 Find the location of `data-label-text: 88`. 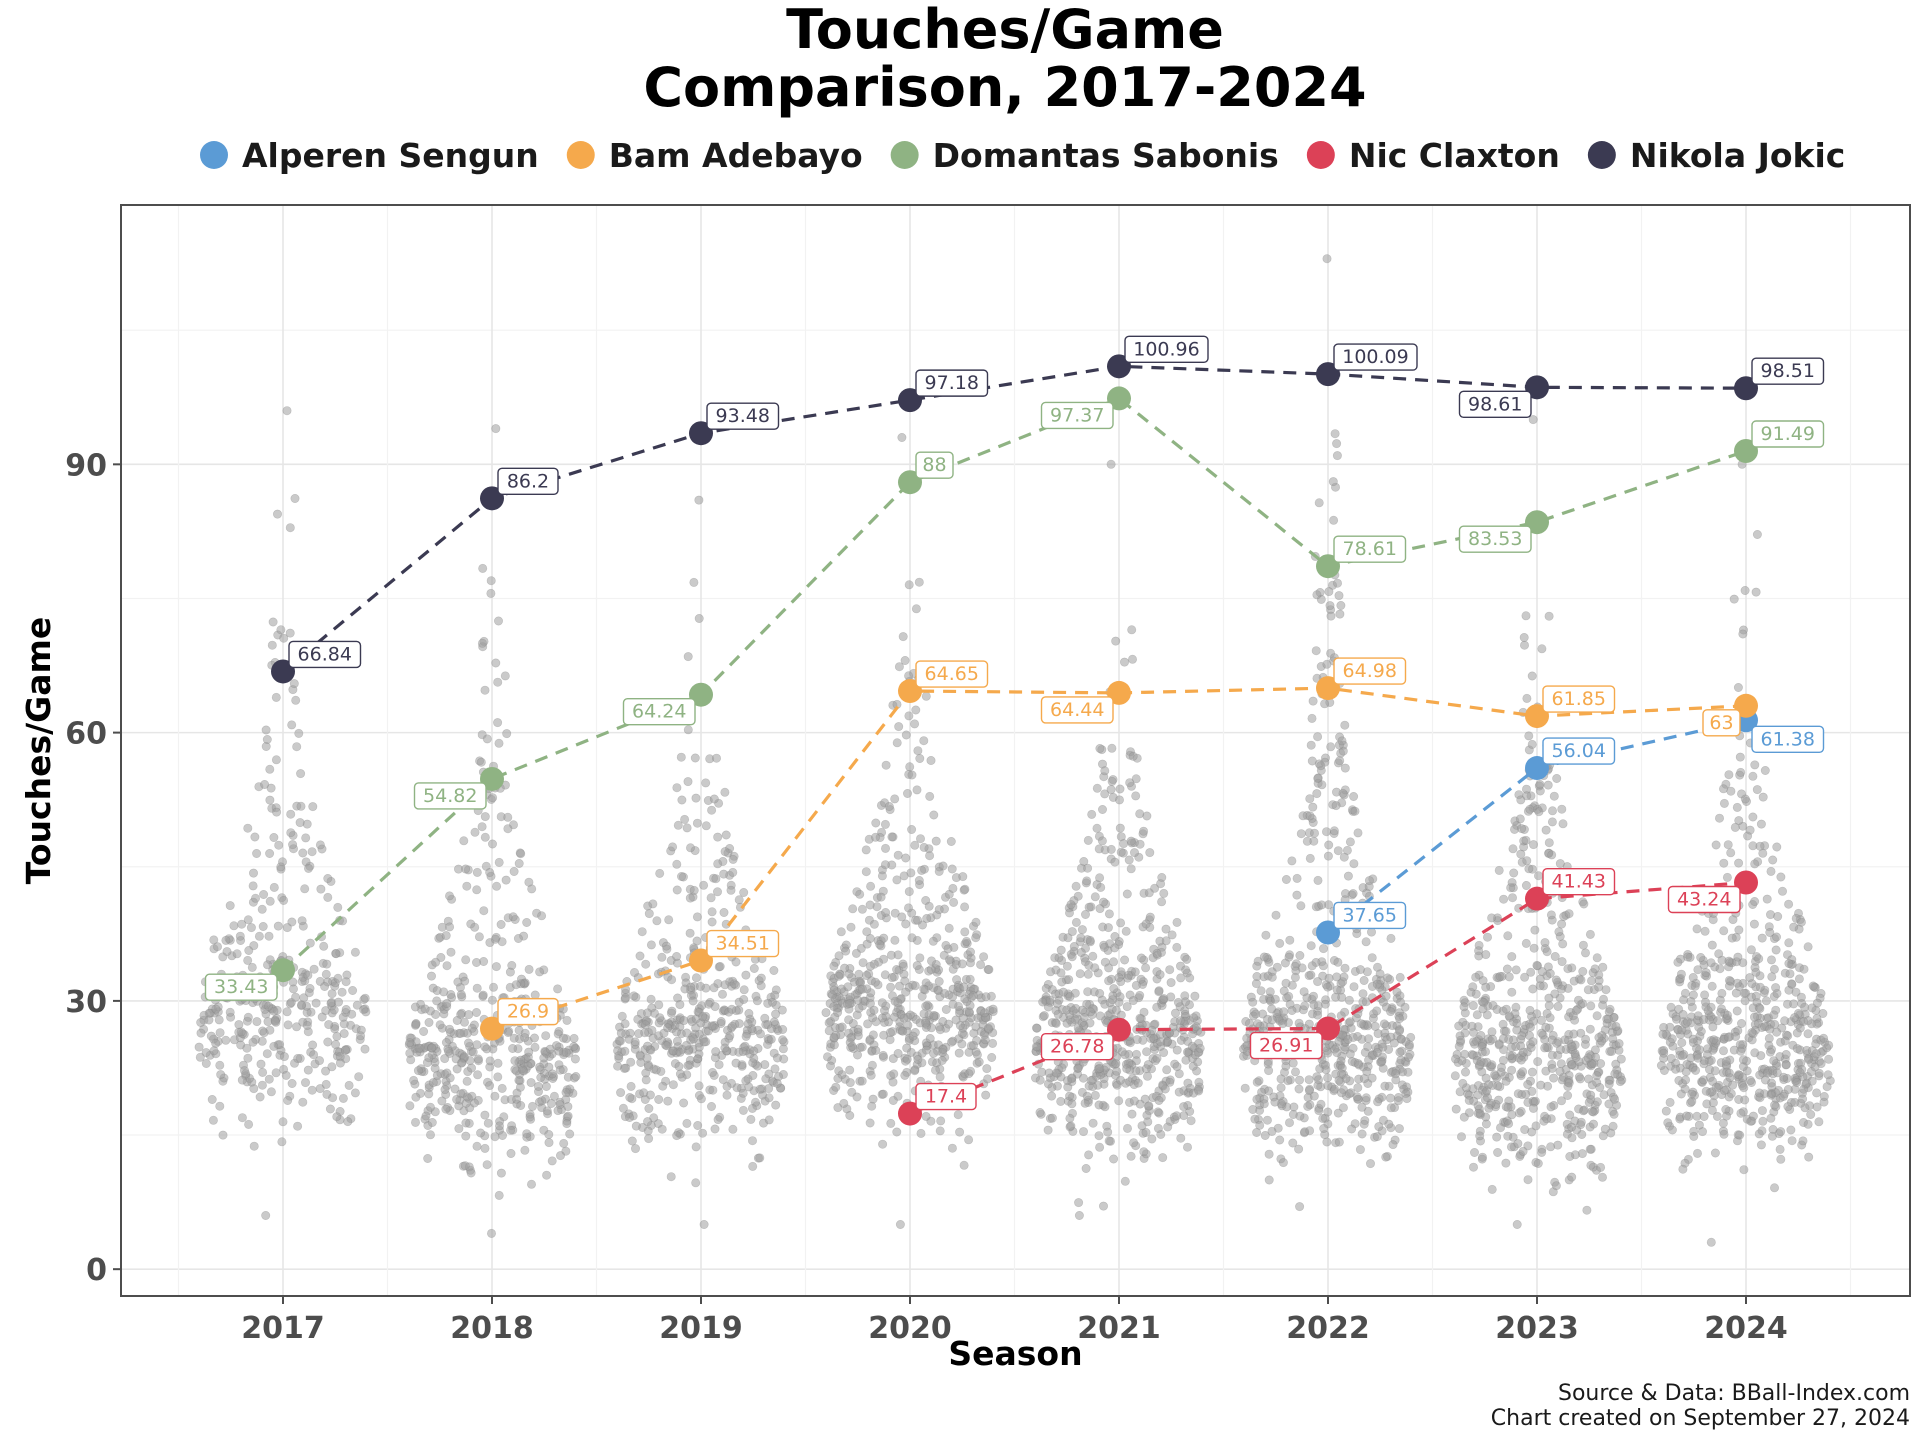

data-label-text: 88 is located at coordinates (934, 465).